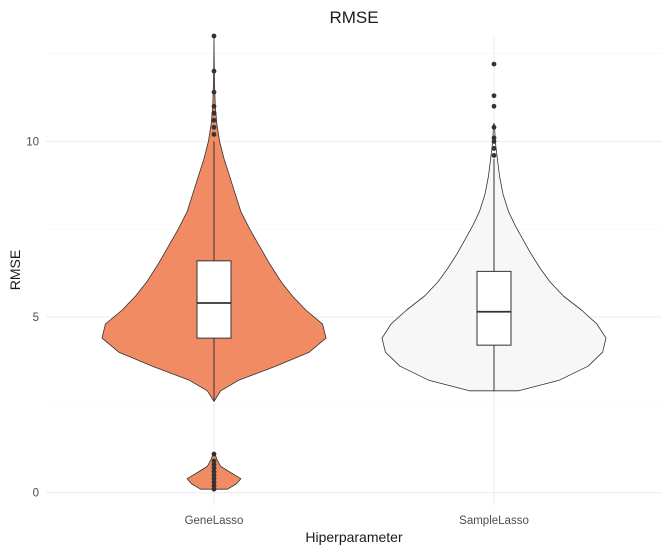 The width and height of the screenshot is (669, 552). Describe the element at coordinates (354, 537) in the screenshot. I see `x-axis-title: Hiperparameter` at that location.